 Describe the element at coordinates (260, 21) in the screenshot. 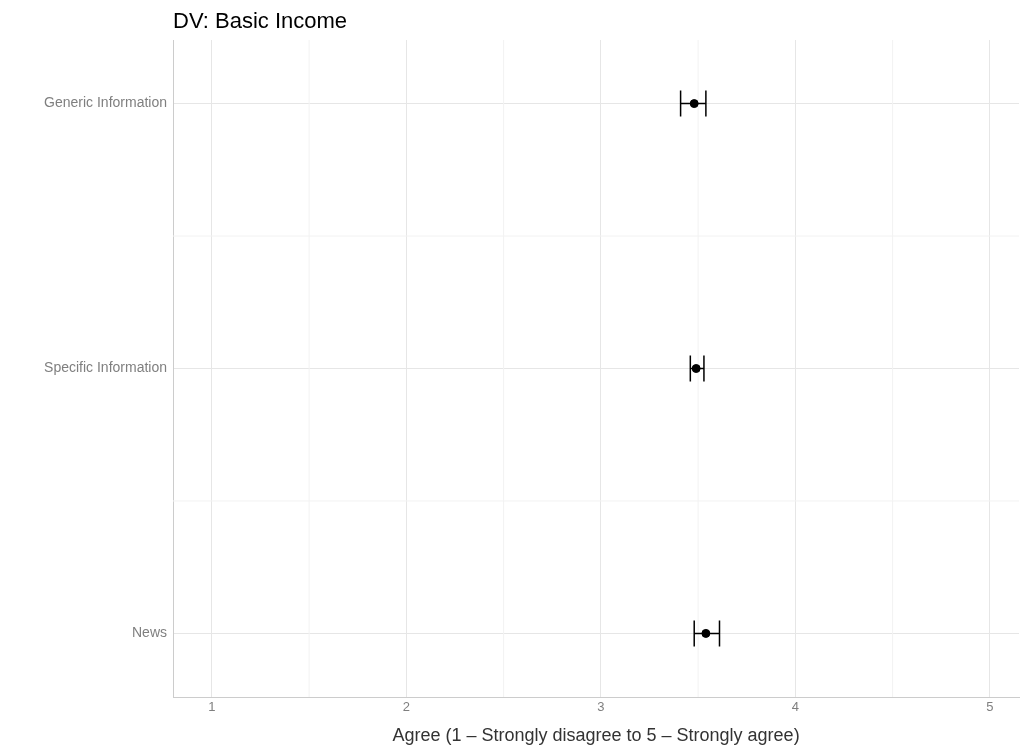

I see `chart-title: DV: Basic Income` at that location.